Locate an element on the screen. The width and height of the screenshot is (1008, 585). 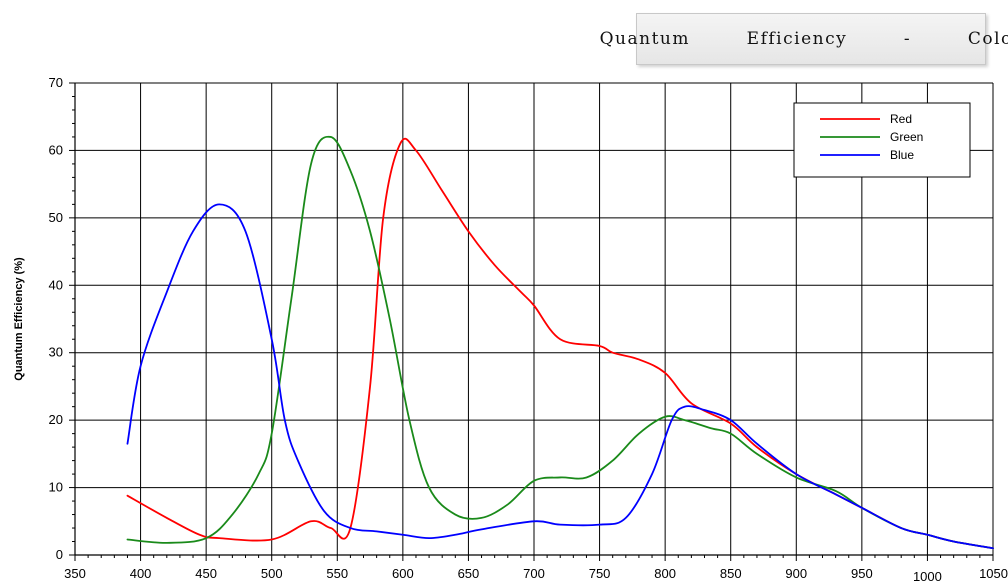
legend-label-red: Red is located at coordinates (901, 119).